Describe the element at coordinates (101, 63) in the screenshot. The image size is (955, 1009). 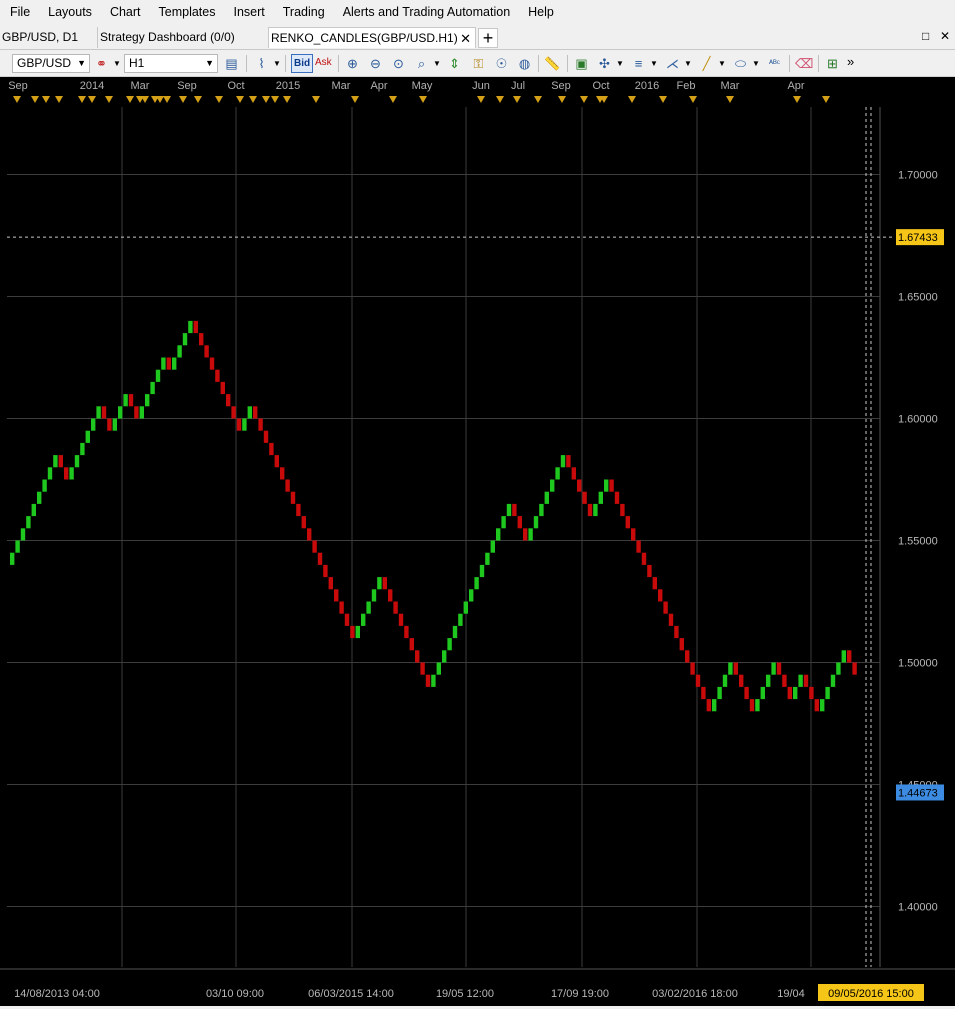
I see `link-icon: ⚭` at that location.